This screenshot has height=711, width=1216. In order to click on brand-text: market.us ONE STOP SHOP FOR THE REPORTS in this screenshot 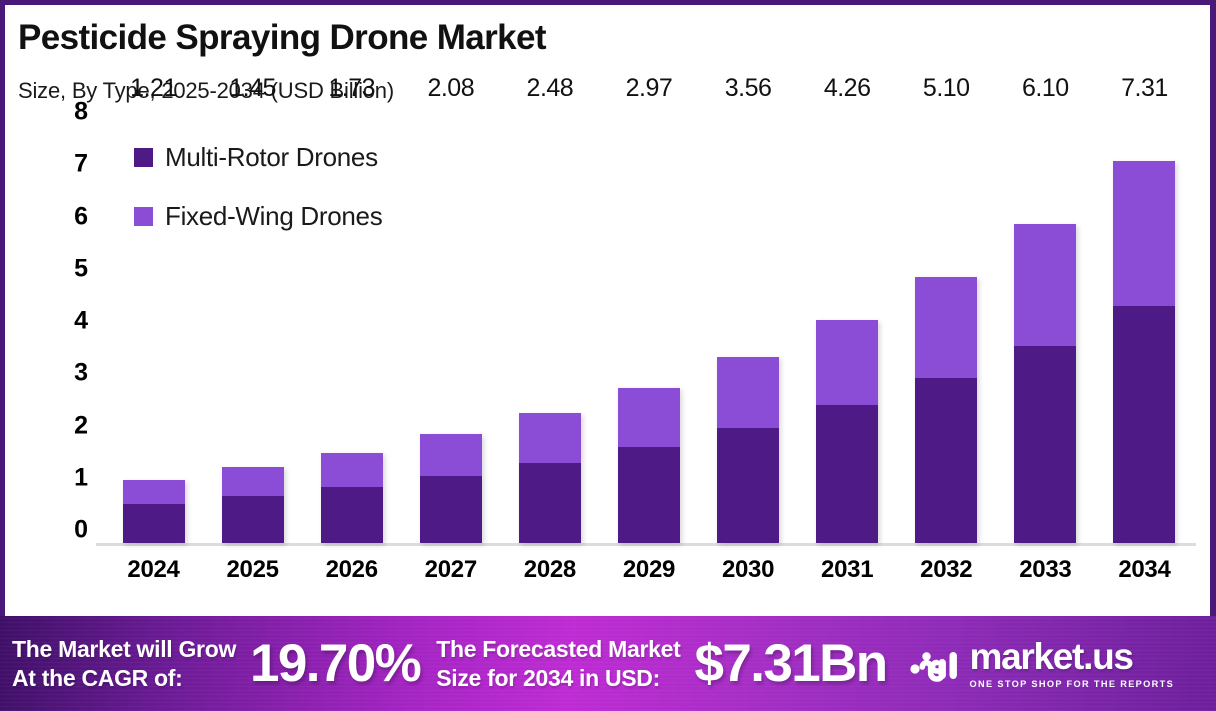, I will do `click(1072, 663)`.